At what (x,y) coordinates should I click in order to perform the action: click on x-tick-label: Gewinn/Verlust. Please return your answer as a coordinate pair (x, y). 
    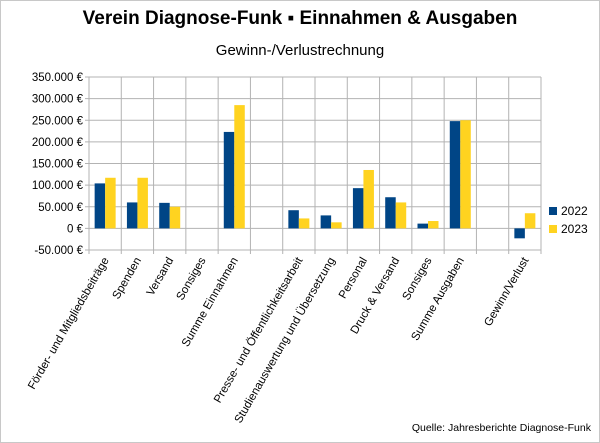
    Looking at the image, I should click on (506, 292).